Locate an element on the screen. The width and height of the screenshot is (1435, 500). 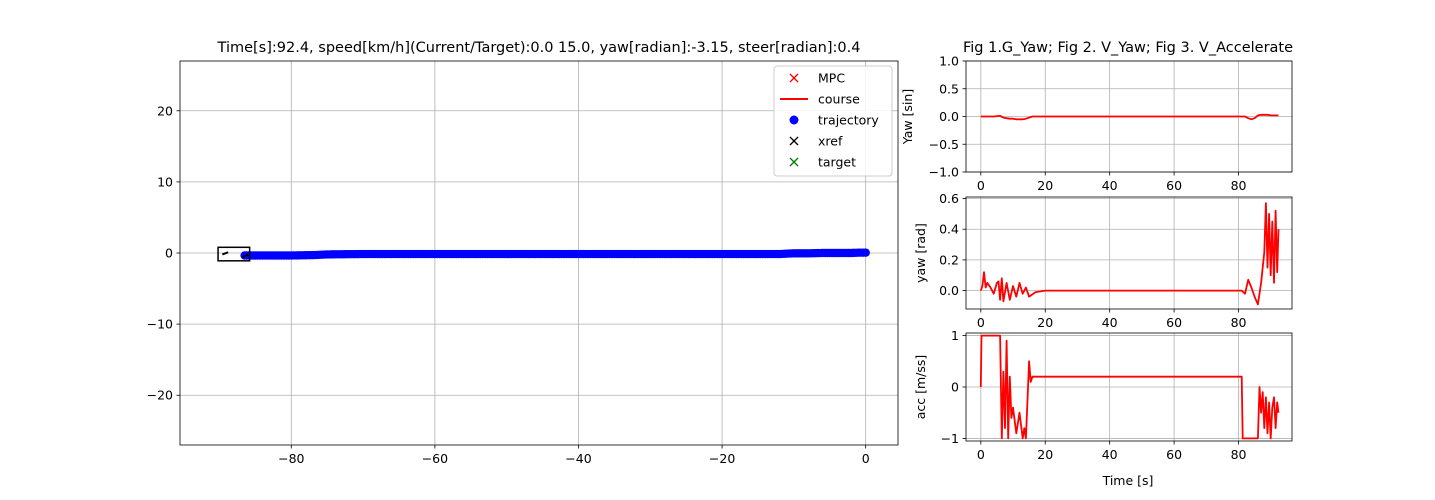
time-axis-label: Time [s] is located at coordinates (1128, 480).